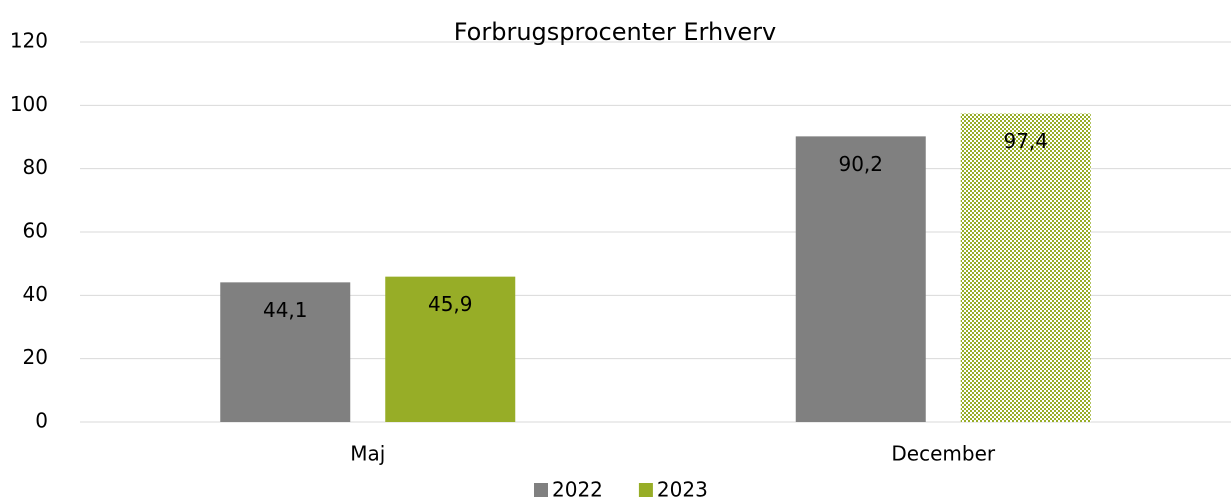  Describe the element at coordinates (29, 41) in the screenshot. I see `y-tick-label: 120` at that location.